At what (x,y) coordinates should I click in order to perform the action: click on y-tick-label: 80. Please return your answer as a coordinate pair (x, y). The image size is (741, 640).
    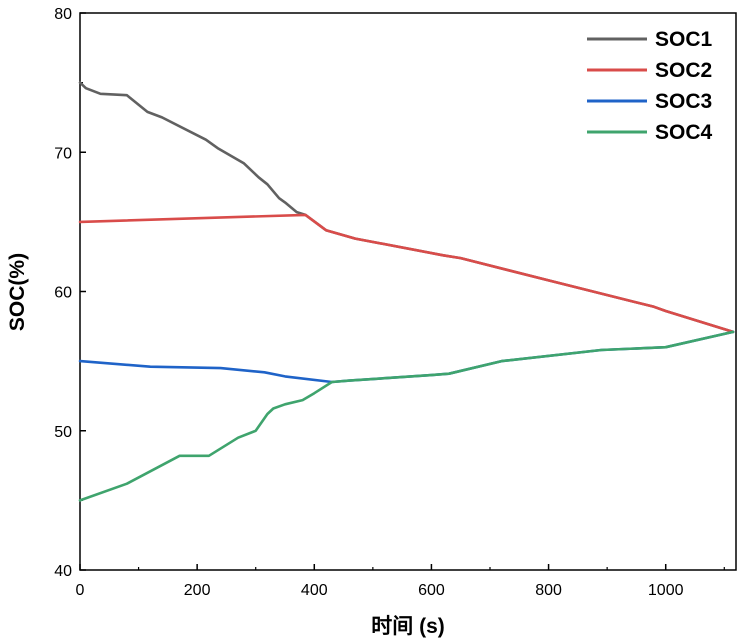
    Looking at the image, I should click on (63, 14).